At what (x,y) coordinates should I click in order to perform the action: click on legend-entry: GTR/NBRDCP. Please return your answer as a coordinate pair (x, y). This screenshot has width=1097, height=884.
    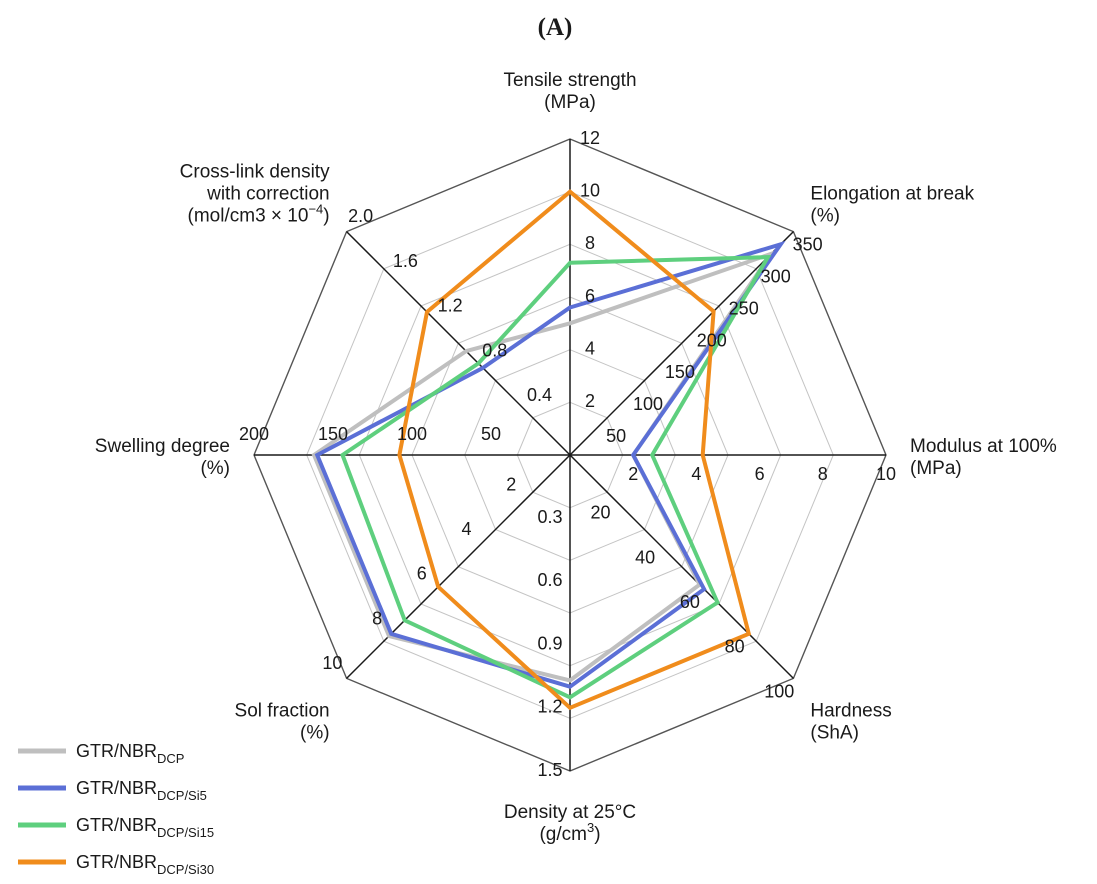
    Looking at the image, I should click on (101, 753).